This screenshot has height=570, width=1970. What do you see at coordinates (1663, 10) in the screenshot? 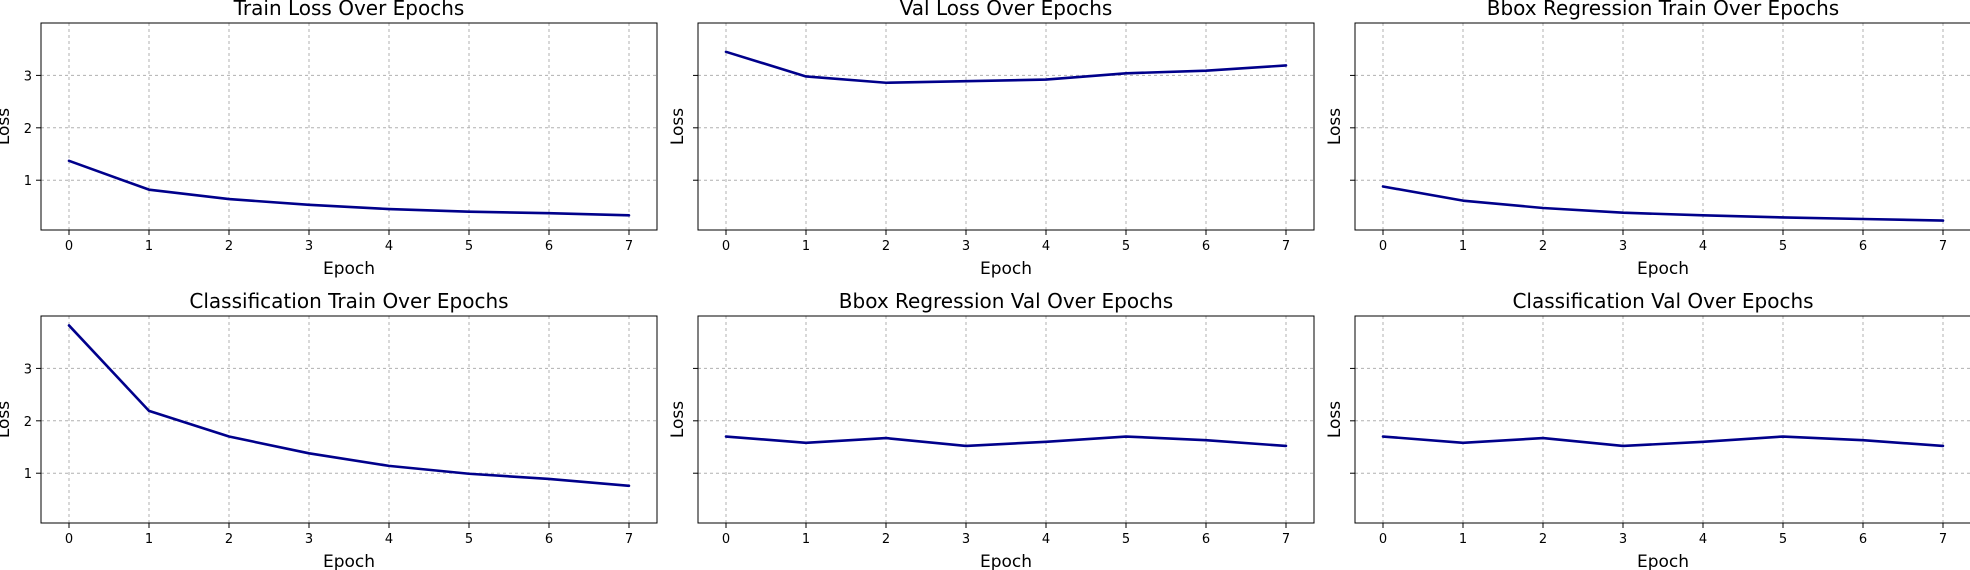
I see `chart-title: Bbox Regression Train Over Epochs` at bounding box center [1663, 10].